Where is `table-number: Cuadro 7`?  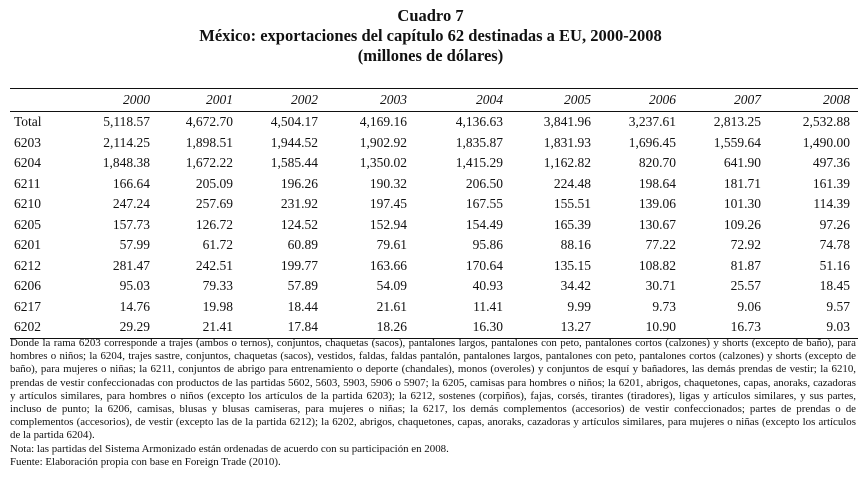 table-number: Cuadro 7 is located at coordinates (430, 15).